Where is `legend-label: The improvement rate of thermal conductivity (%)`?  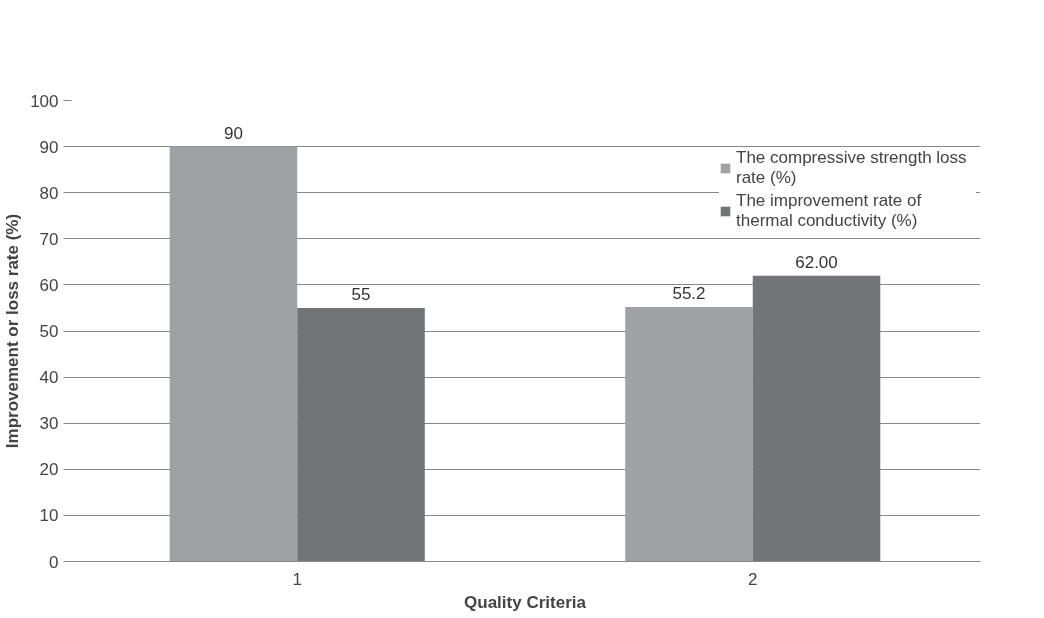
legend-label: The improvement rate of thermal conductivity (%) is located at coordinates (829, 211).